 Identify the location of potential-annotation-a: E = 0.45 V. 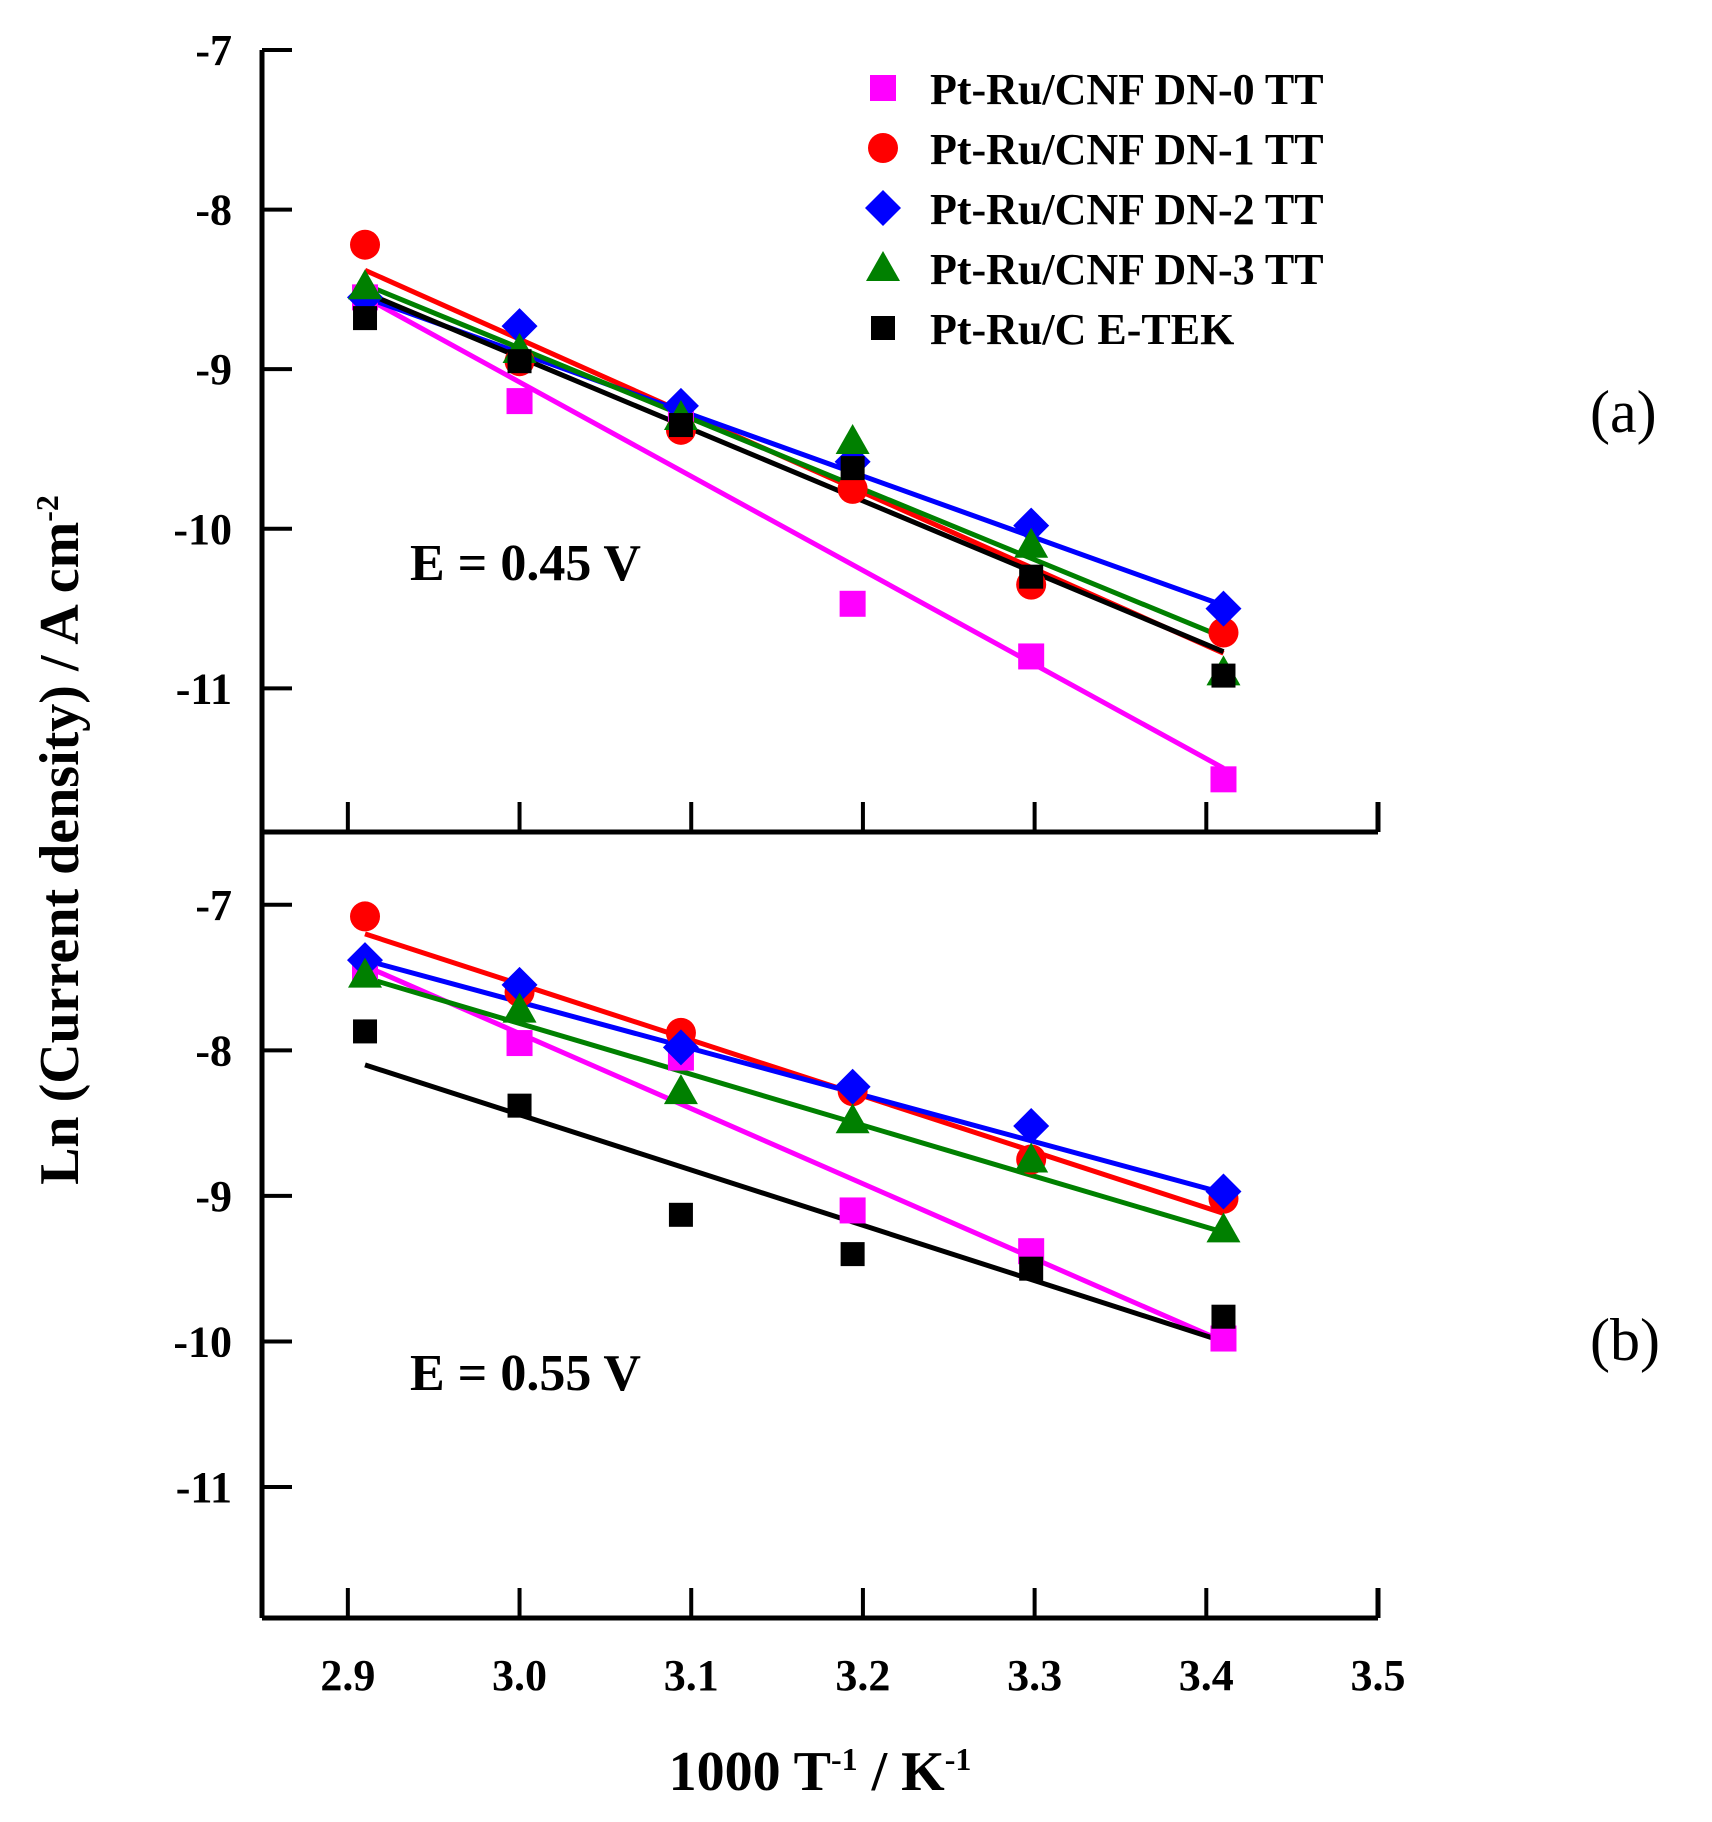
(525, 563).